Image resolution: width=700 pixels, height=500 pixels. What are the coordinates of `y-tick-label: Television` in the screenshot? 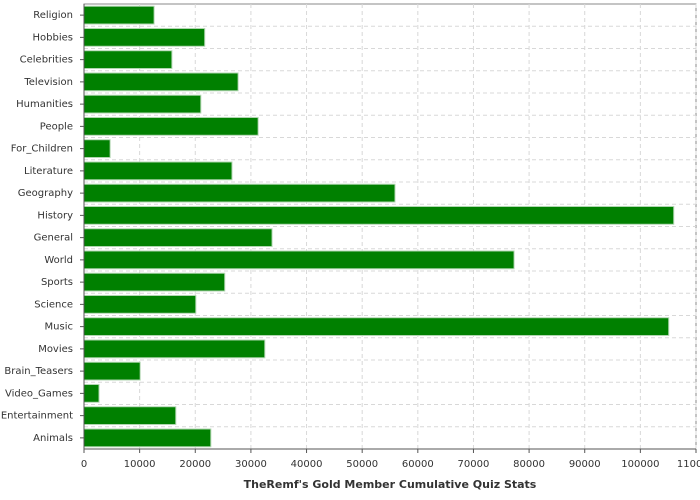 It's located at (48, 82).